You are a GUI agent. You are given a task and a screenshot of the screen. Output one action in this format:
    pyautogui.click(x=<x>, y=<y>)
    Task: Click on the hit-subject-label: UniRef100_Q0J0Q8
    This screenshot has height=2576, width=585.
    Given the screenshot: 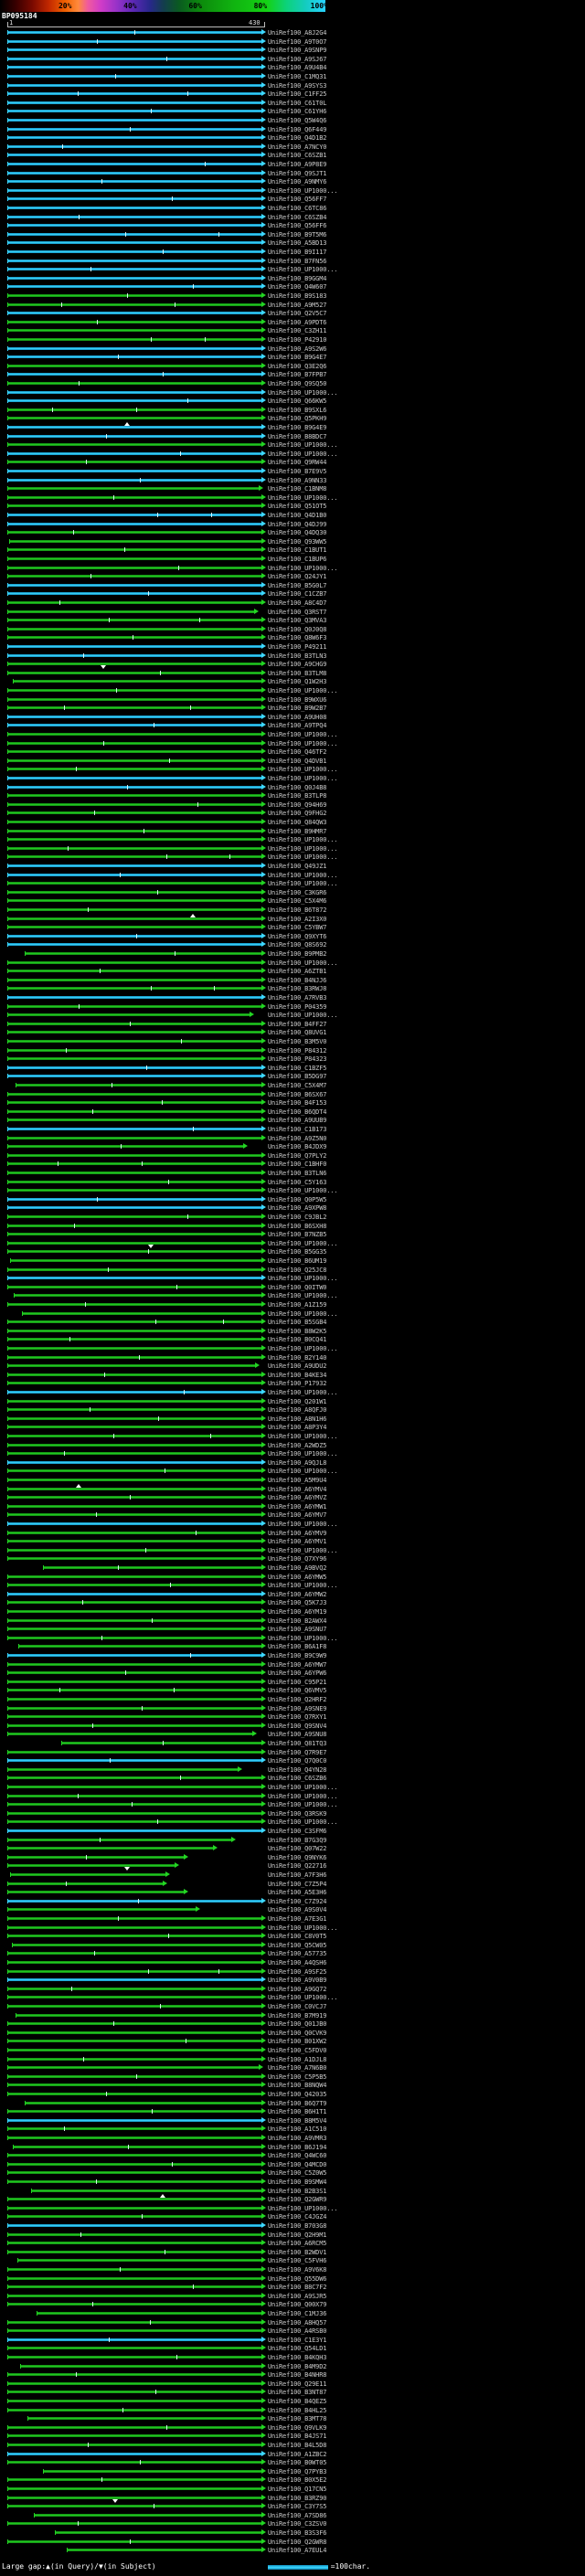 What is the action you would take?
    pyautogui.click(x=298, y=629)
    